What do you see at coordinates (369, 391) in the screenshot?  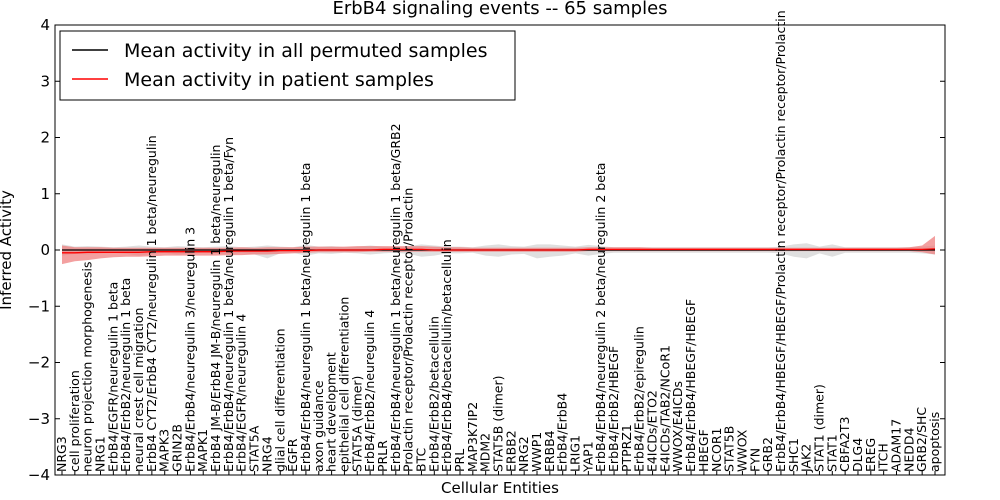 I see `entity-label: ErbB4/ErbB2/neuregulin 4` at bounding box center [369, 391].